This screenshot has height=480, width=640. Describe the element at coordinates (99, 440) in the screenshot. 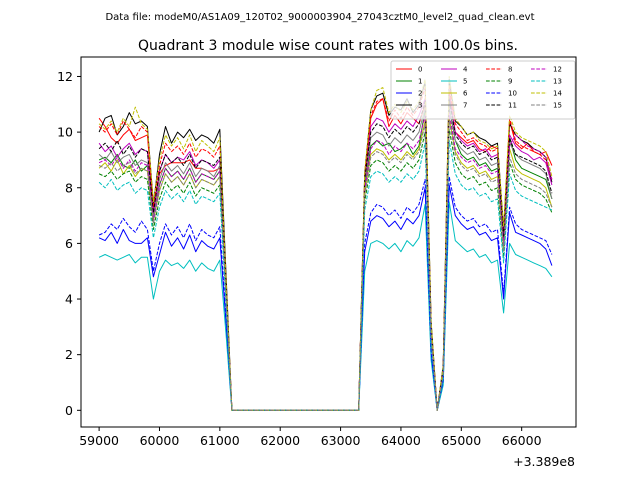

I see `x-tick-label: 59000` at that location.